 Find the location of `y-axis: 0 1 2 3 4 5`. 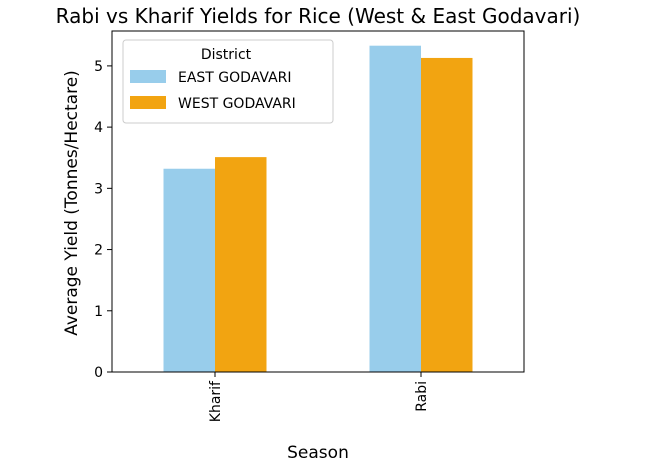

y-axis: 0 1 2 3 4 5 is located at coordinates (103, 220).